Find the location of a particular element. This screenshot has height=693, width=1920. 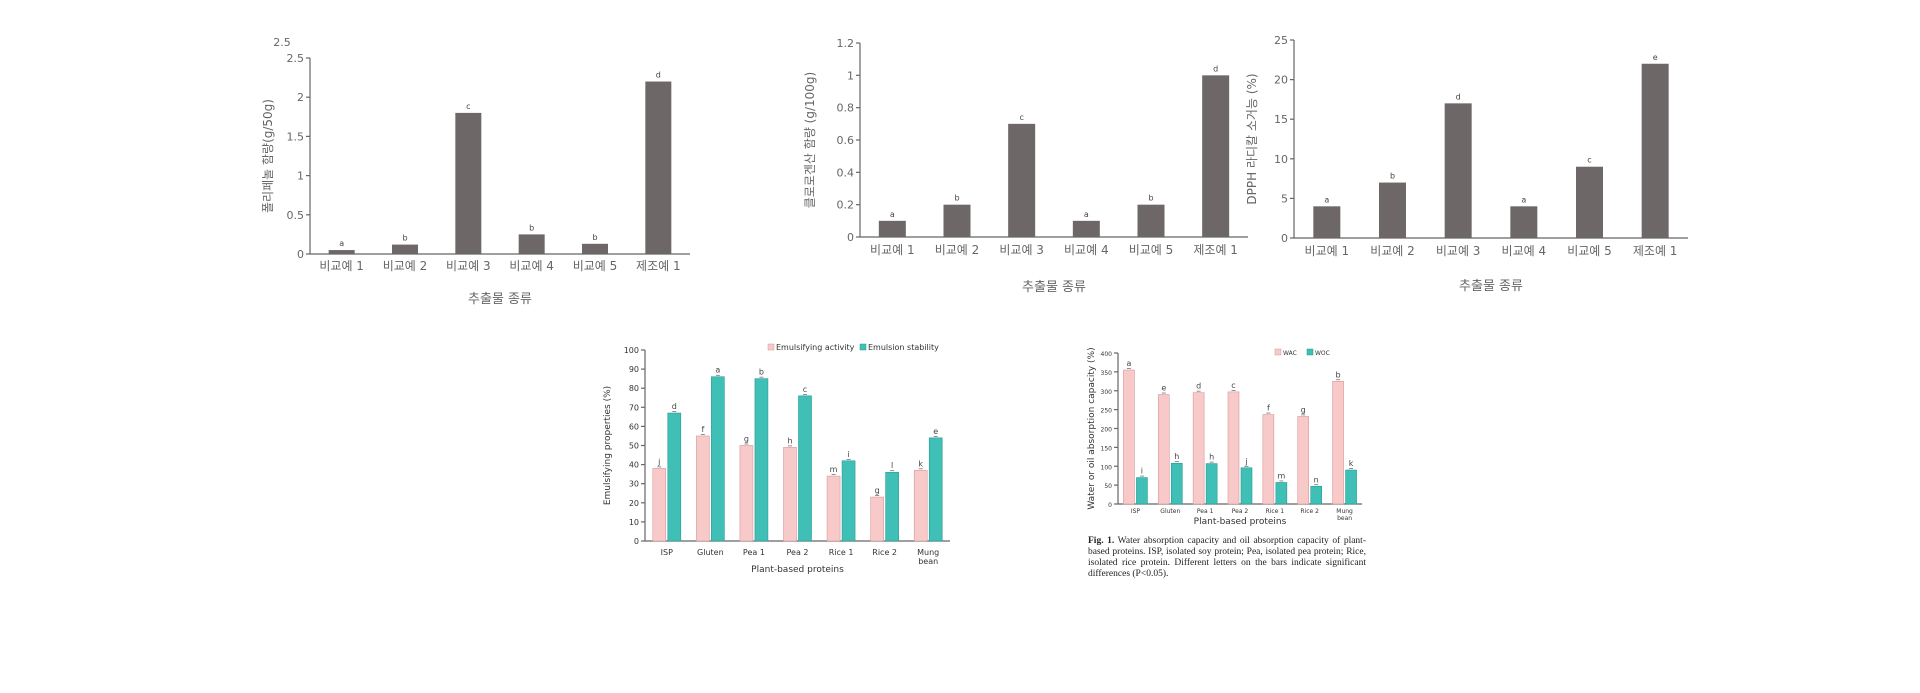

chart1-ytick-label: 2.5 is located at coordinates (296, 58).